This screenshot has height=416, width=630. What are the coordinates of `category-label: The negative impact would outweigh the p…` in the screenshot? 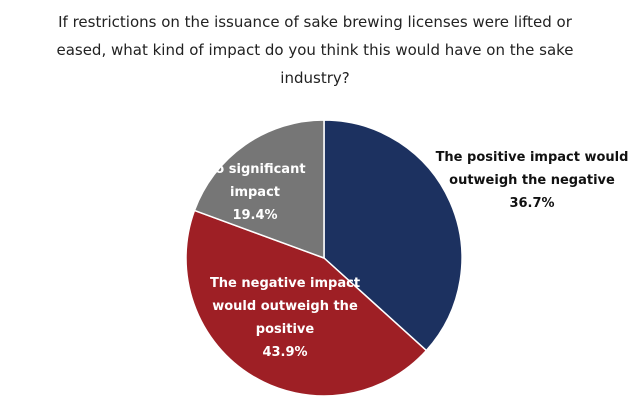 It's located at (285, 306).